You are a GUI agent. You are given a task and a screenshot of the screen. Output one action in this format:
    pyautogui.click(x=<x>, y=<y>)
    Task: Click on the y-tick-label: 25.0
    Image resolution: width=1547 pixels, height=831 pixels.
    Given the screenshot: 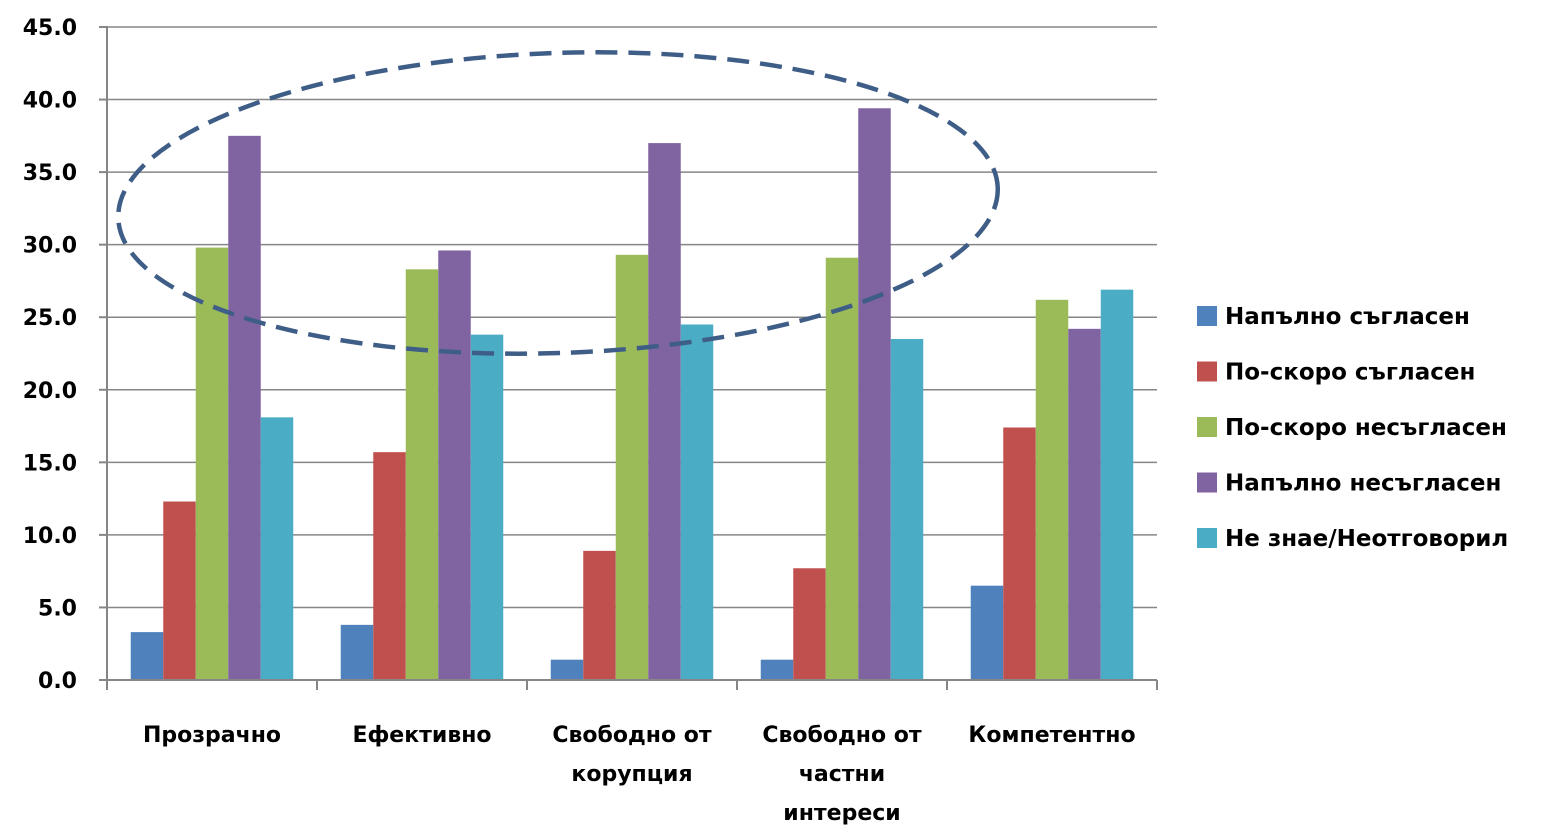 What is the action you would take?
    pyautogui.click(x=50, y=318)
    